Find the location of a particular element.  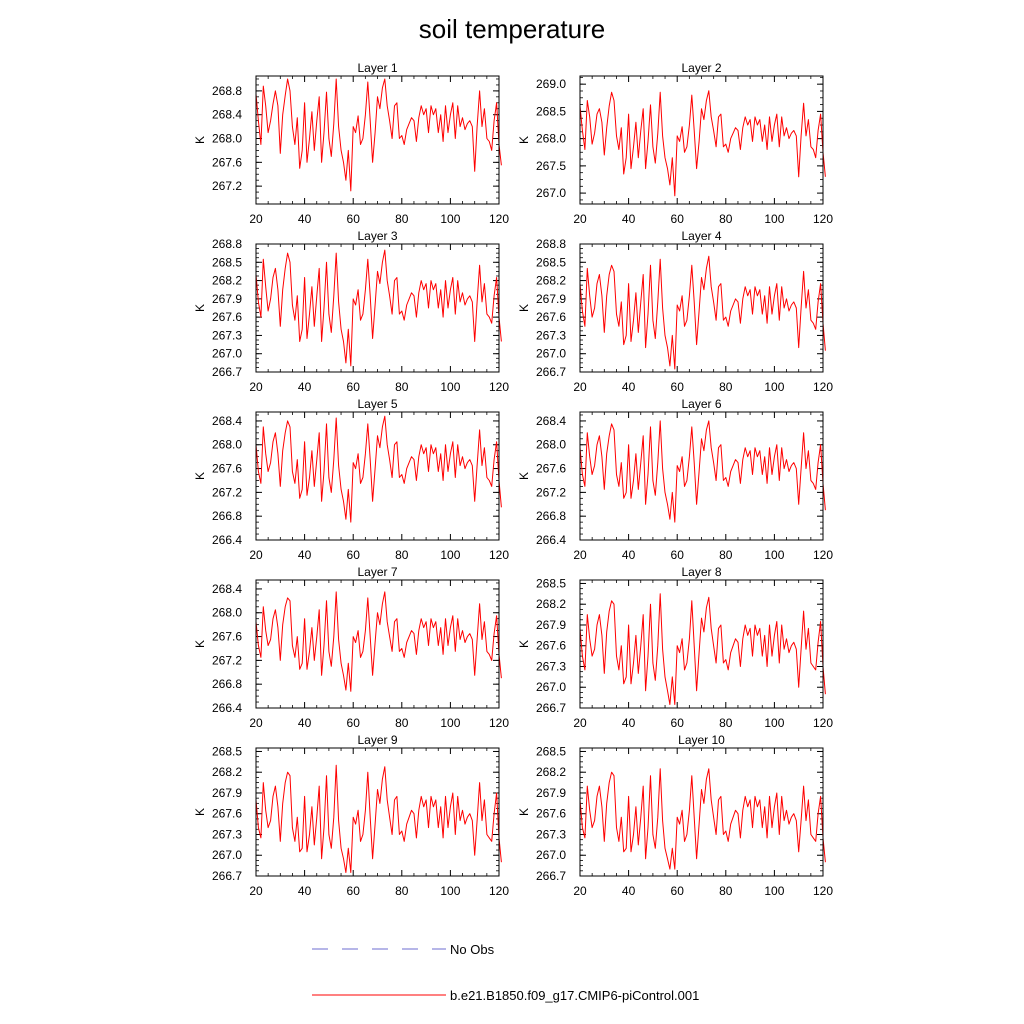

y-tick-label: 266.4 is located at coordinates (551, 540).